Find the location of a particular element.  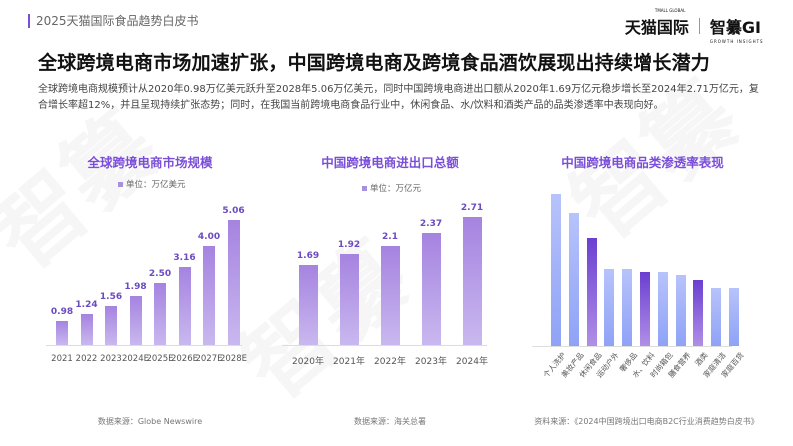

x-axis-label: 2023 is located at coordinates (111, 359).